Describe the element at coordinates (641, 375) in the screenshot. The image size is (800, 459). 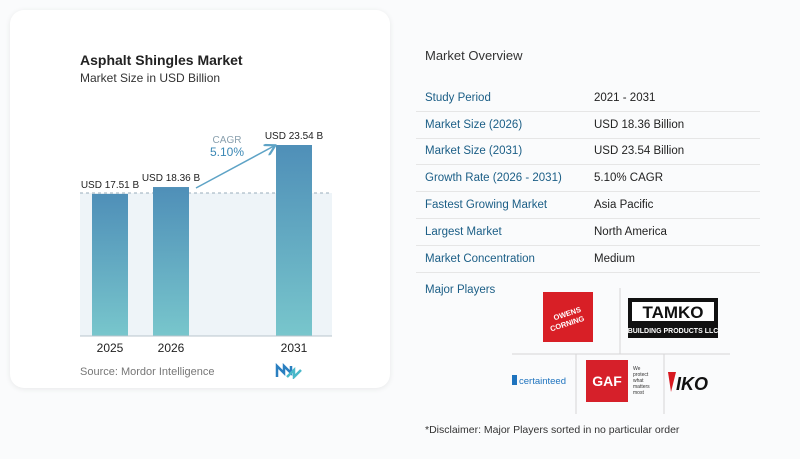
I see `gaf-tagline-line: protect` at that location.